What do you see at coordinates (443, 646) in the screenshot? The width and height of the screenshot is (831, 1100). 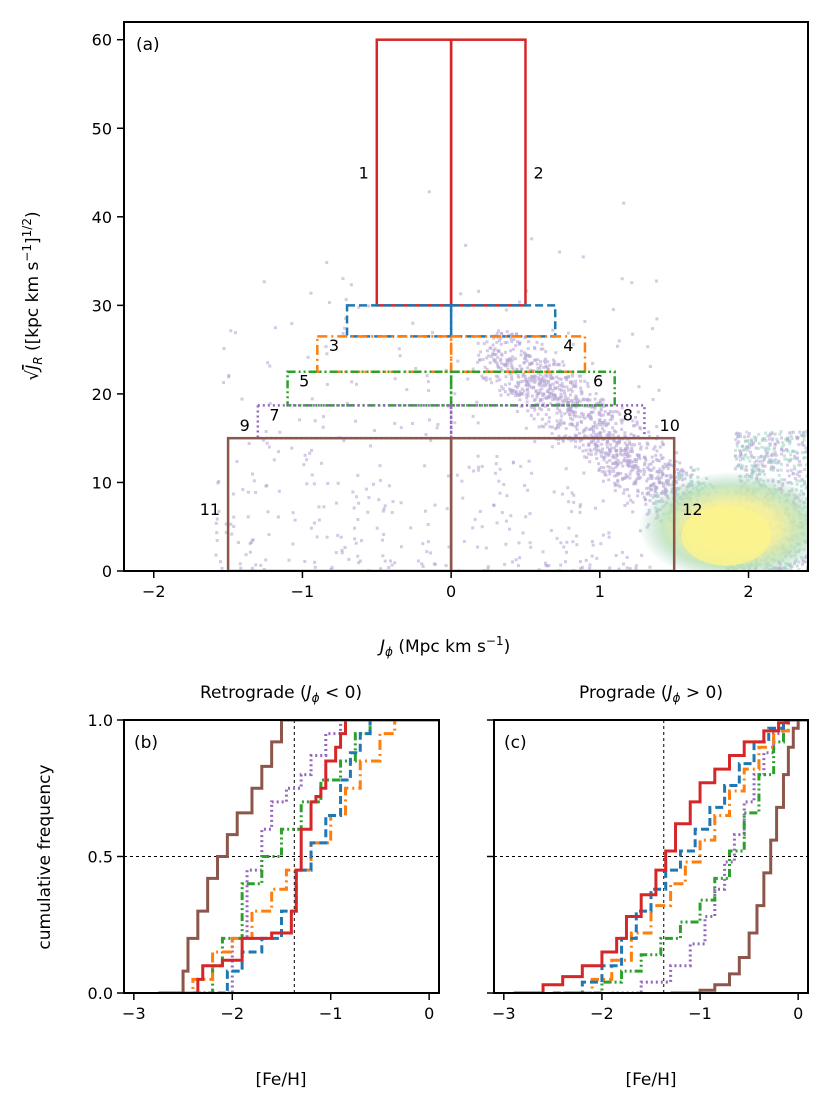 I see `panel-a-xlabel: Jϕ (Mpc km s−1)` at bounding box center [443, 646].